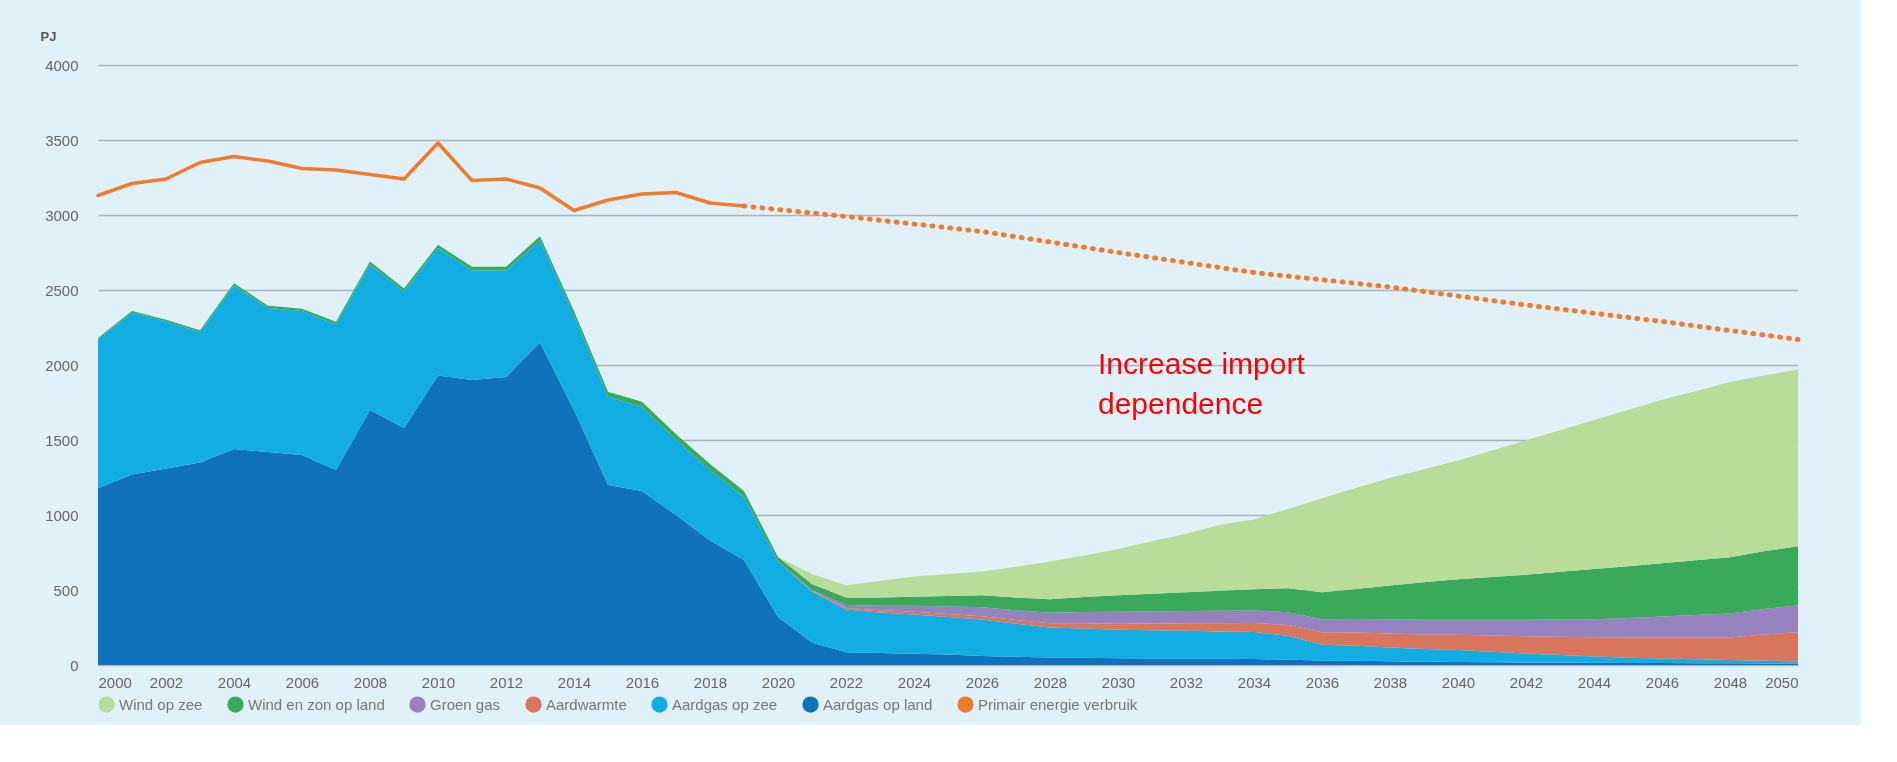  I want to click on x-tick-label: 2010, so click(438, 682).